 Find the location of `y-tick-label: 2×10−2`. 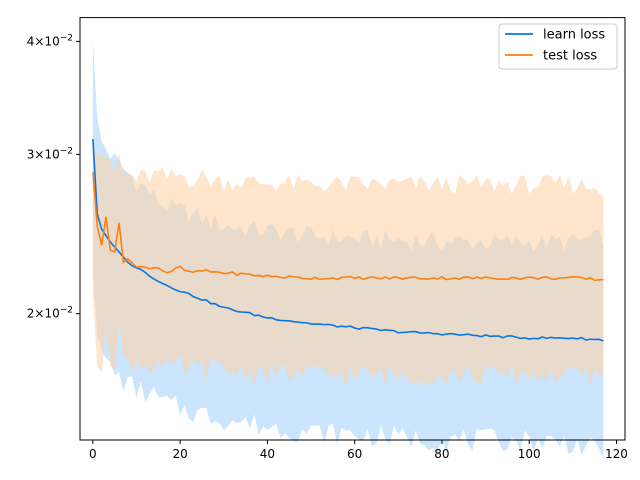

y-tick-label: 2×10−2 is located at coordinates (50, 313).